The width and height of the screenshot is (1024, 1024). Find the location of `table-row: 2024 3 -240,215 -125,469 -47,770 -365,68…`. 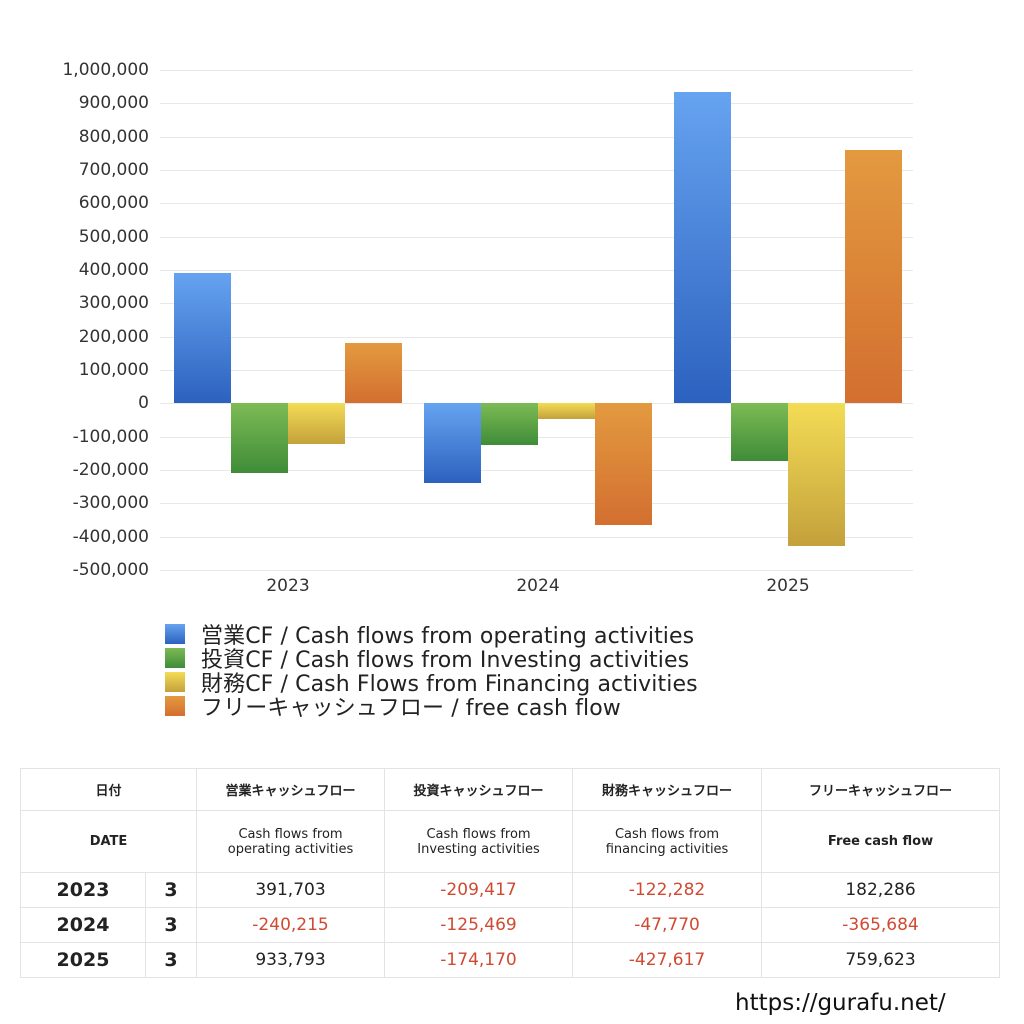

table-row: 2024 3 -240,215 -125,469 -47,770 -365,68… is located at coordinates (510, 925).